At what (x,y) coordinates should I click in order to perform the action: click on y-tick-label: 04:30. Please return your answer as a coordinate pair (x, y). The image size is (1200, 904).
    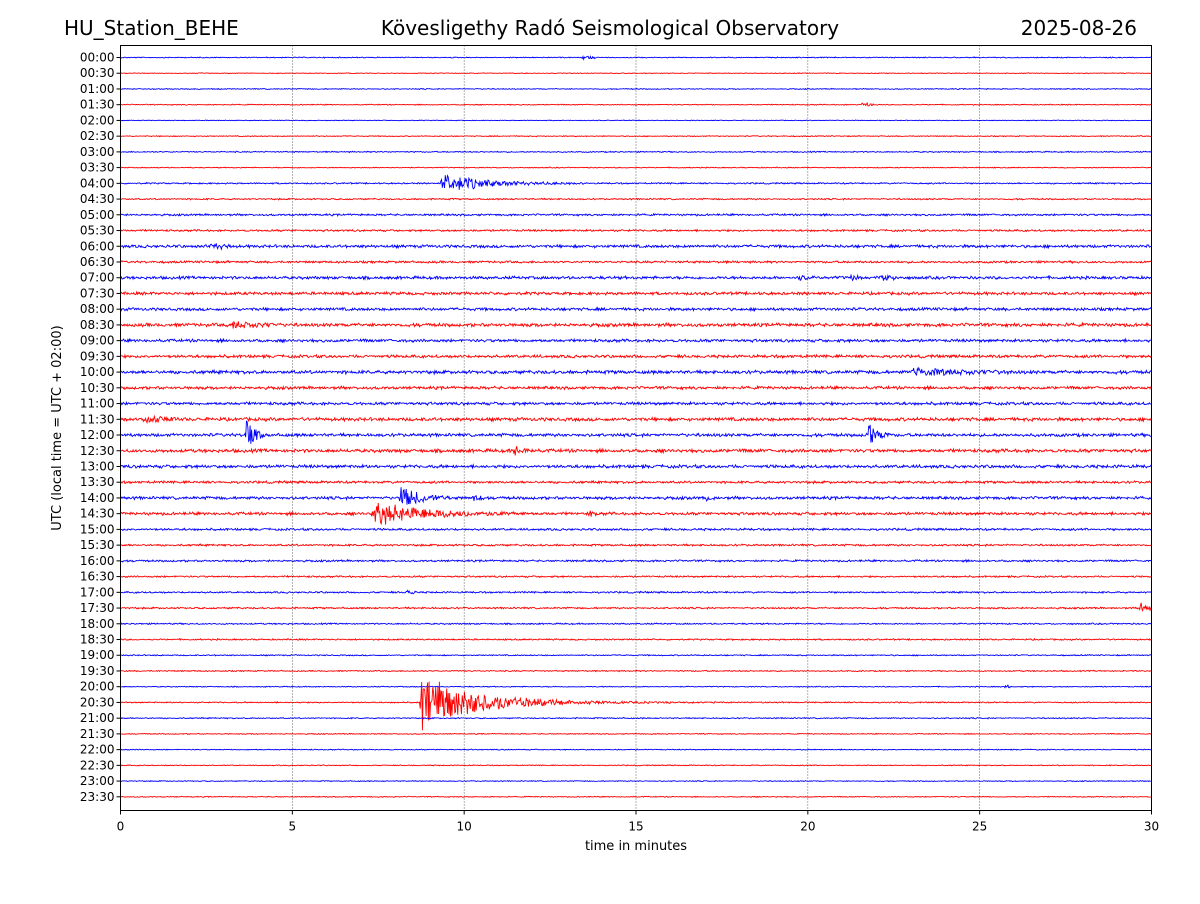
    Looking at the image, I should click on (97, 199).